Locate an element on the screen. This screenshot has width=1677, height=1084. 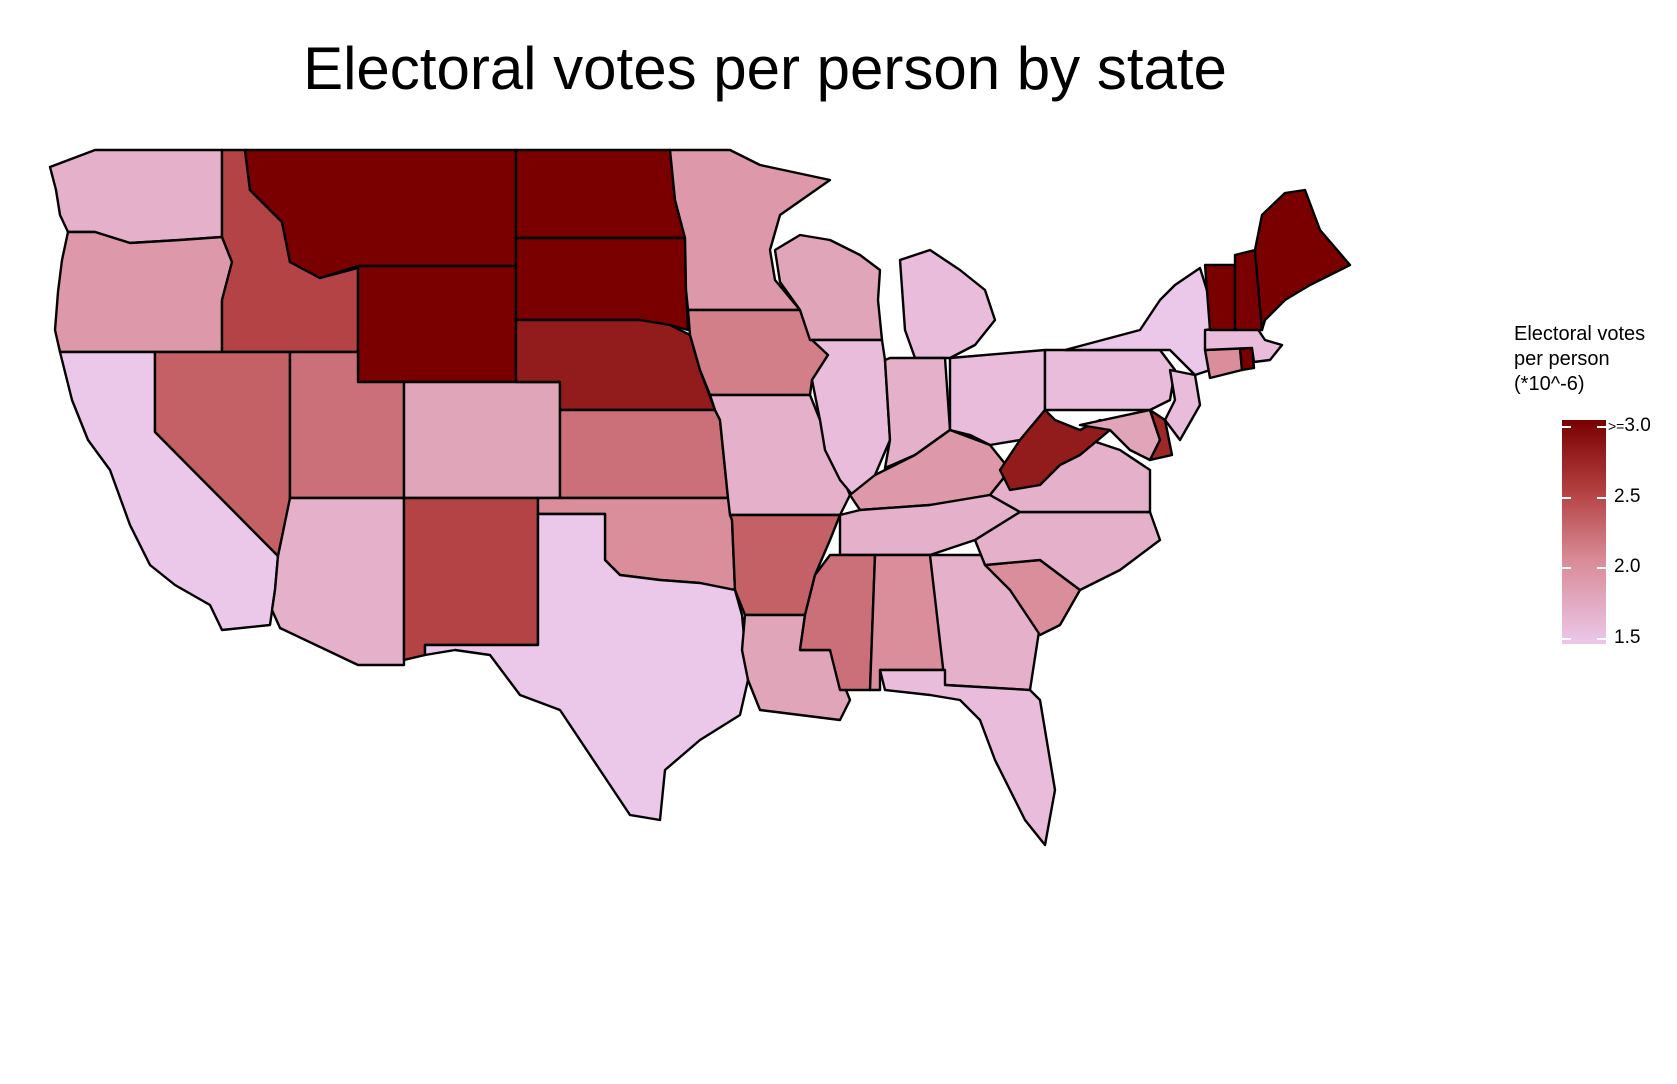
state-illinois is located at coordinates (851, 419).